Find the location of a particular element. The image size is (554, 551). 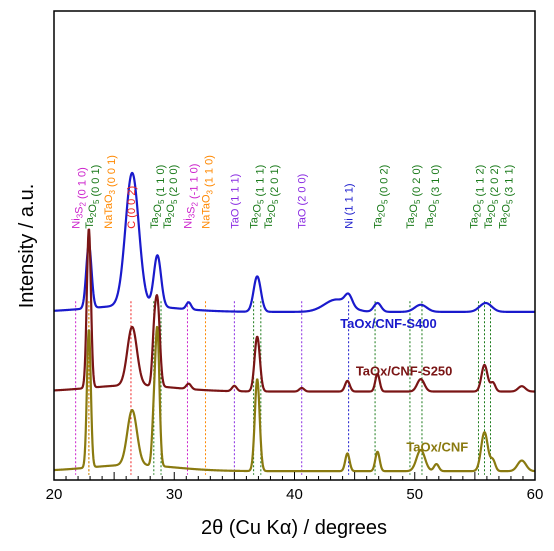

peak-annotation: Ta2O5 (2 0 0) is located at coordinates (171, 197).